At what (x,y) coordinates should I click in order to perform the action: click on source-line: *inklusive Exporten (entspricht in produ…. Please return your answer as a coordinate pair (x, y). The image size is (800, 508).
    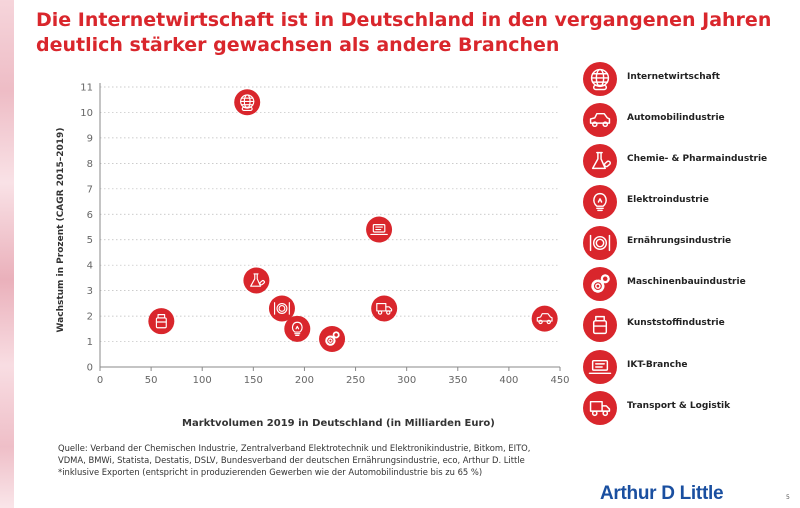
    Looking at the image, I should click on (270, 472).